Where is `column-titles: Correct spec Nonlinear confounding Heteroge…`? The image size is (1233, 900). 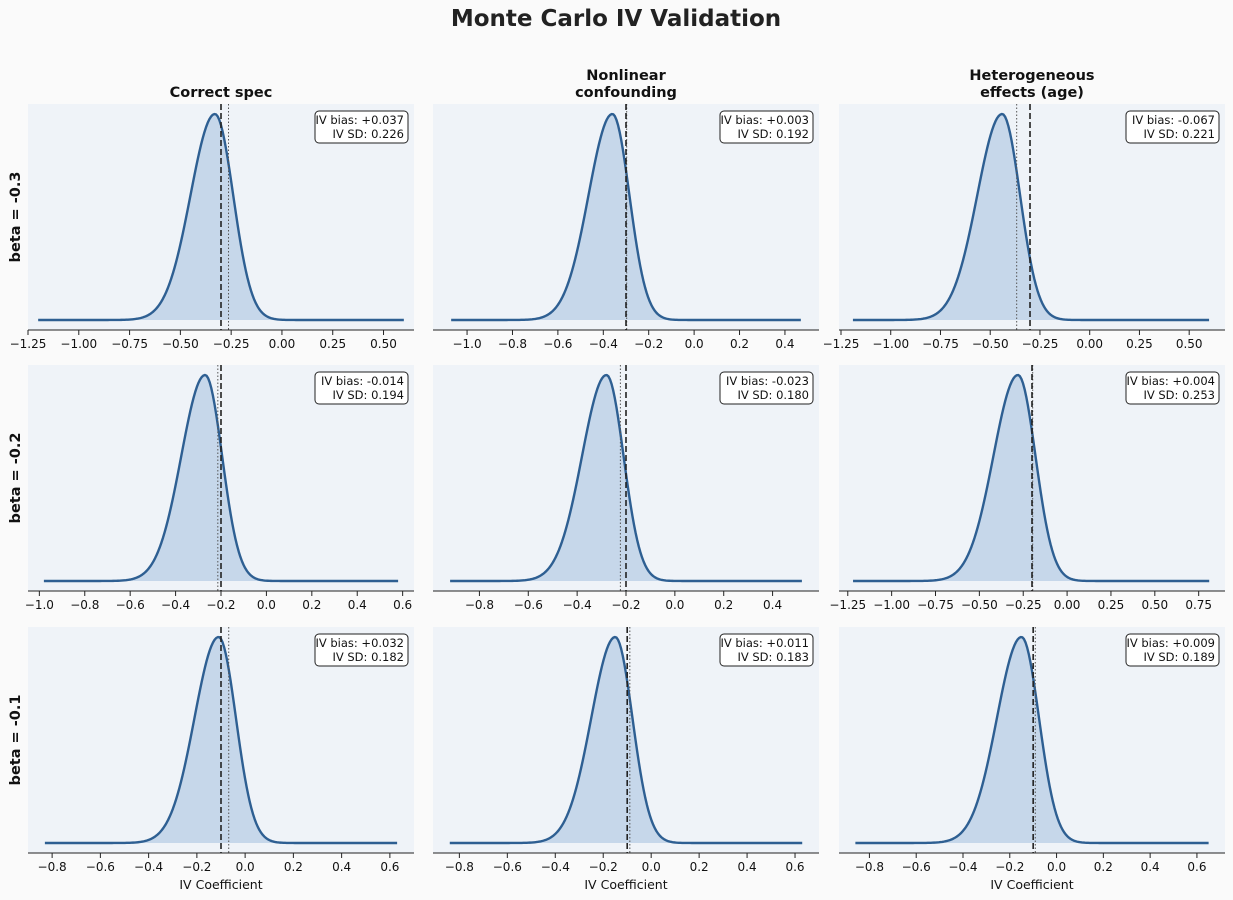 column-titles: Correct spec Nonlinear confounding Heteroge… is located at coordinates (632, 84).